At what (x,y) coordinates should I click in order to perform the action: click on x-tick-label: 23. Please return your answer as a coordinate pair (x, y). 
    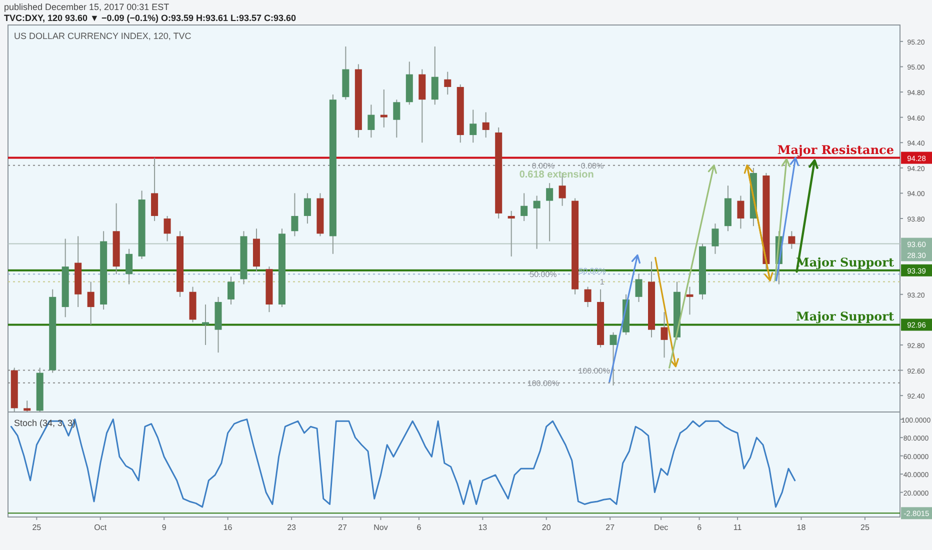
    Looking at the image, I should click on (292, 527).